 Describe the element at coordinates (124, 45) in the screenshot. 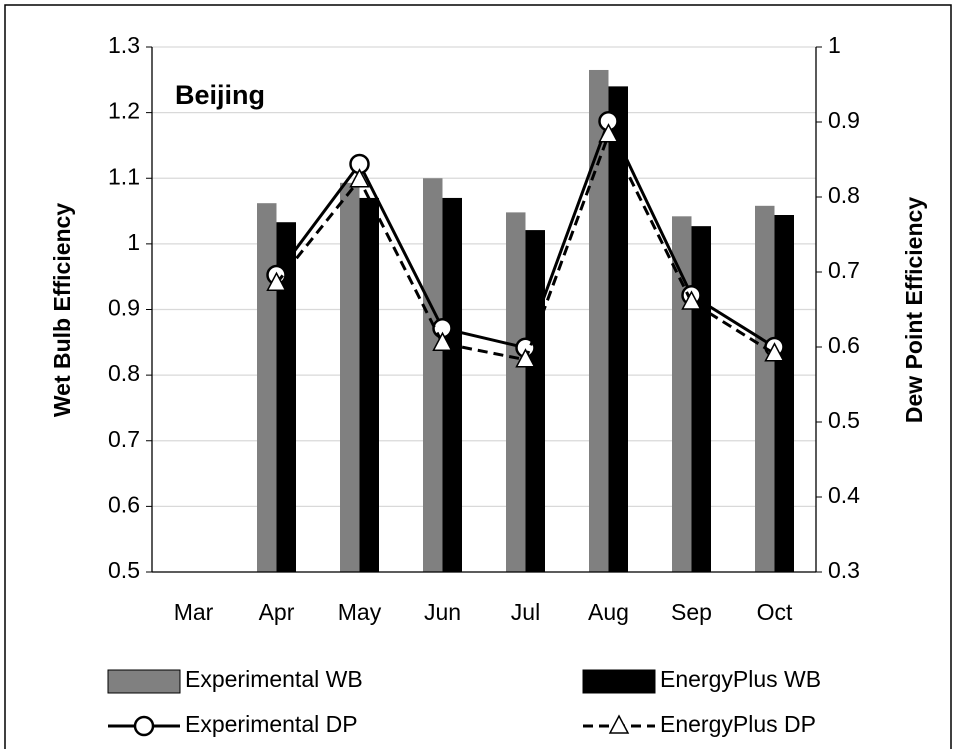

I see `y-tick-label: 1.3` at that location.